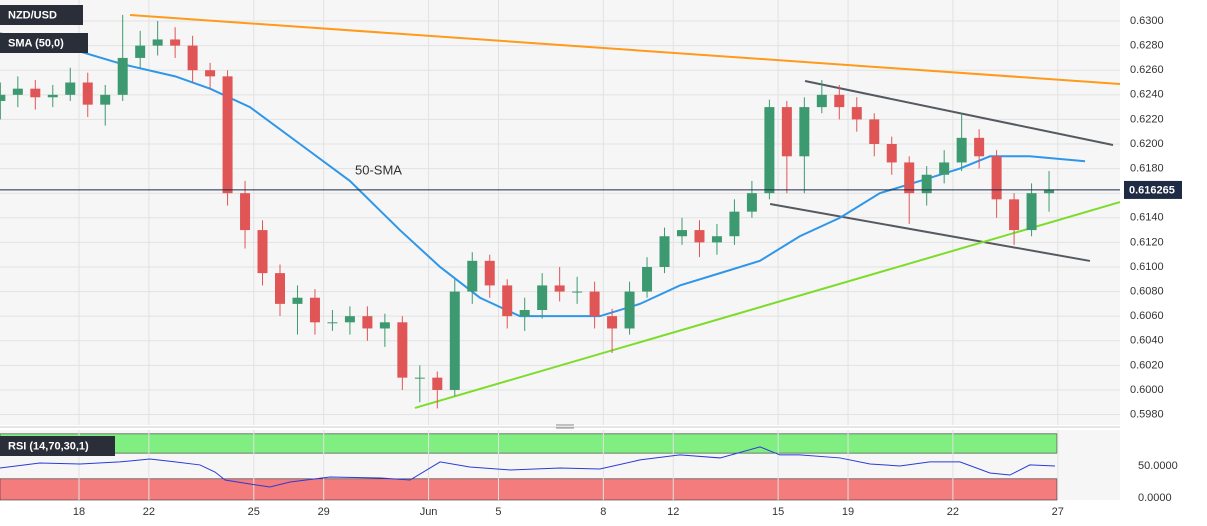  What do you see at coordinates (1147, 365) in the screenshot?
I see `y-tick-label: 0.6020` at bounding box center [1147, 365].